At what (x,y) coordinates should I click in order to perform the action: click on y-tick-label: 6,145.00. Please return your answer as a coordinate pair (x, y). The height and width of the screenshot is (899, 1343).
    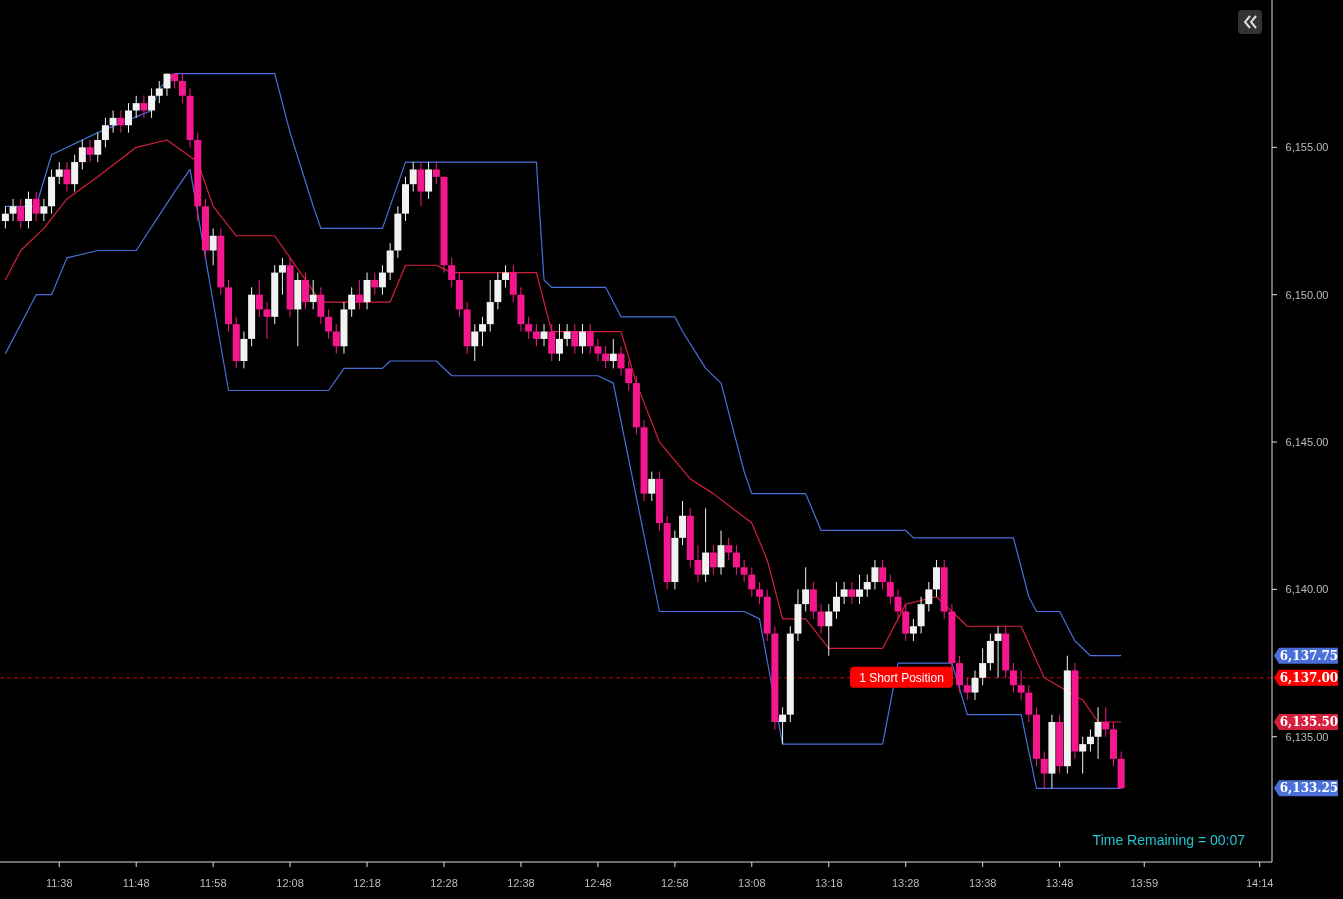
    Looking at the image, I should click on (1307, 442).